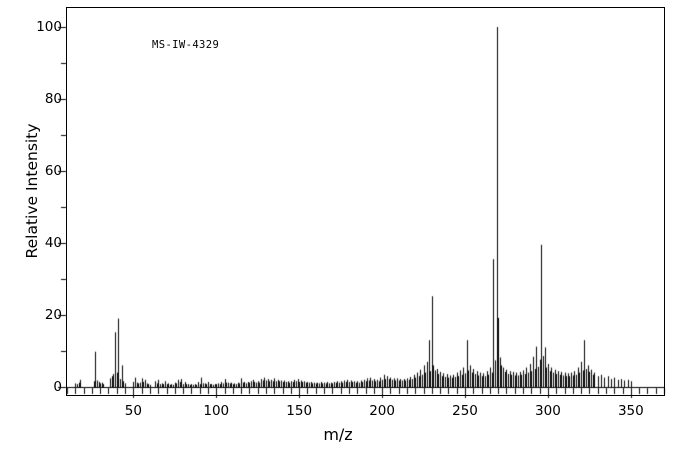 The height and width of the screenshot is (455, 676). I want to click on series-label: MS-IW-4329, so click(186, 45).